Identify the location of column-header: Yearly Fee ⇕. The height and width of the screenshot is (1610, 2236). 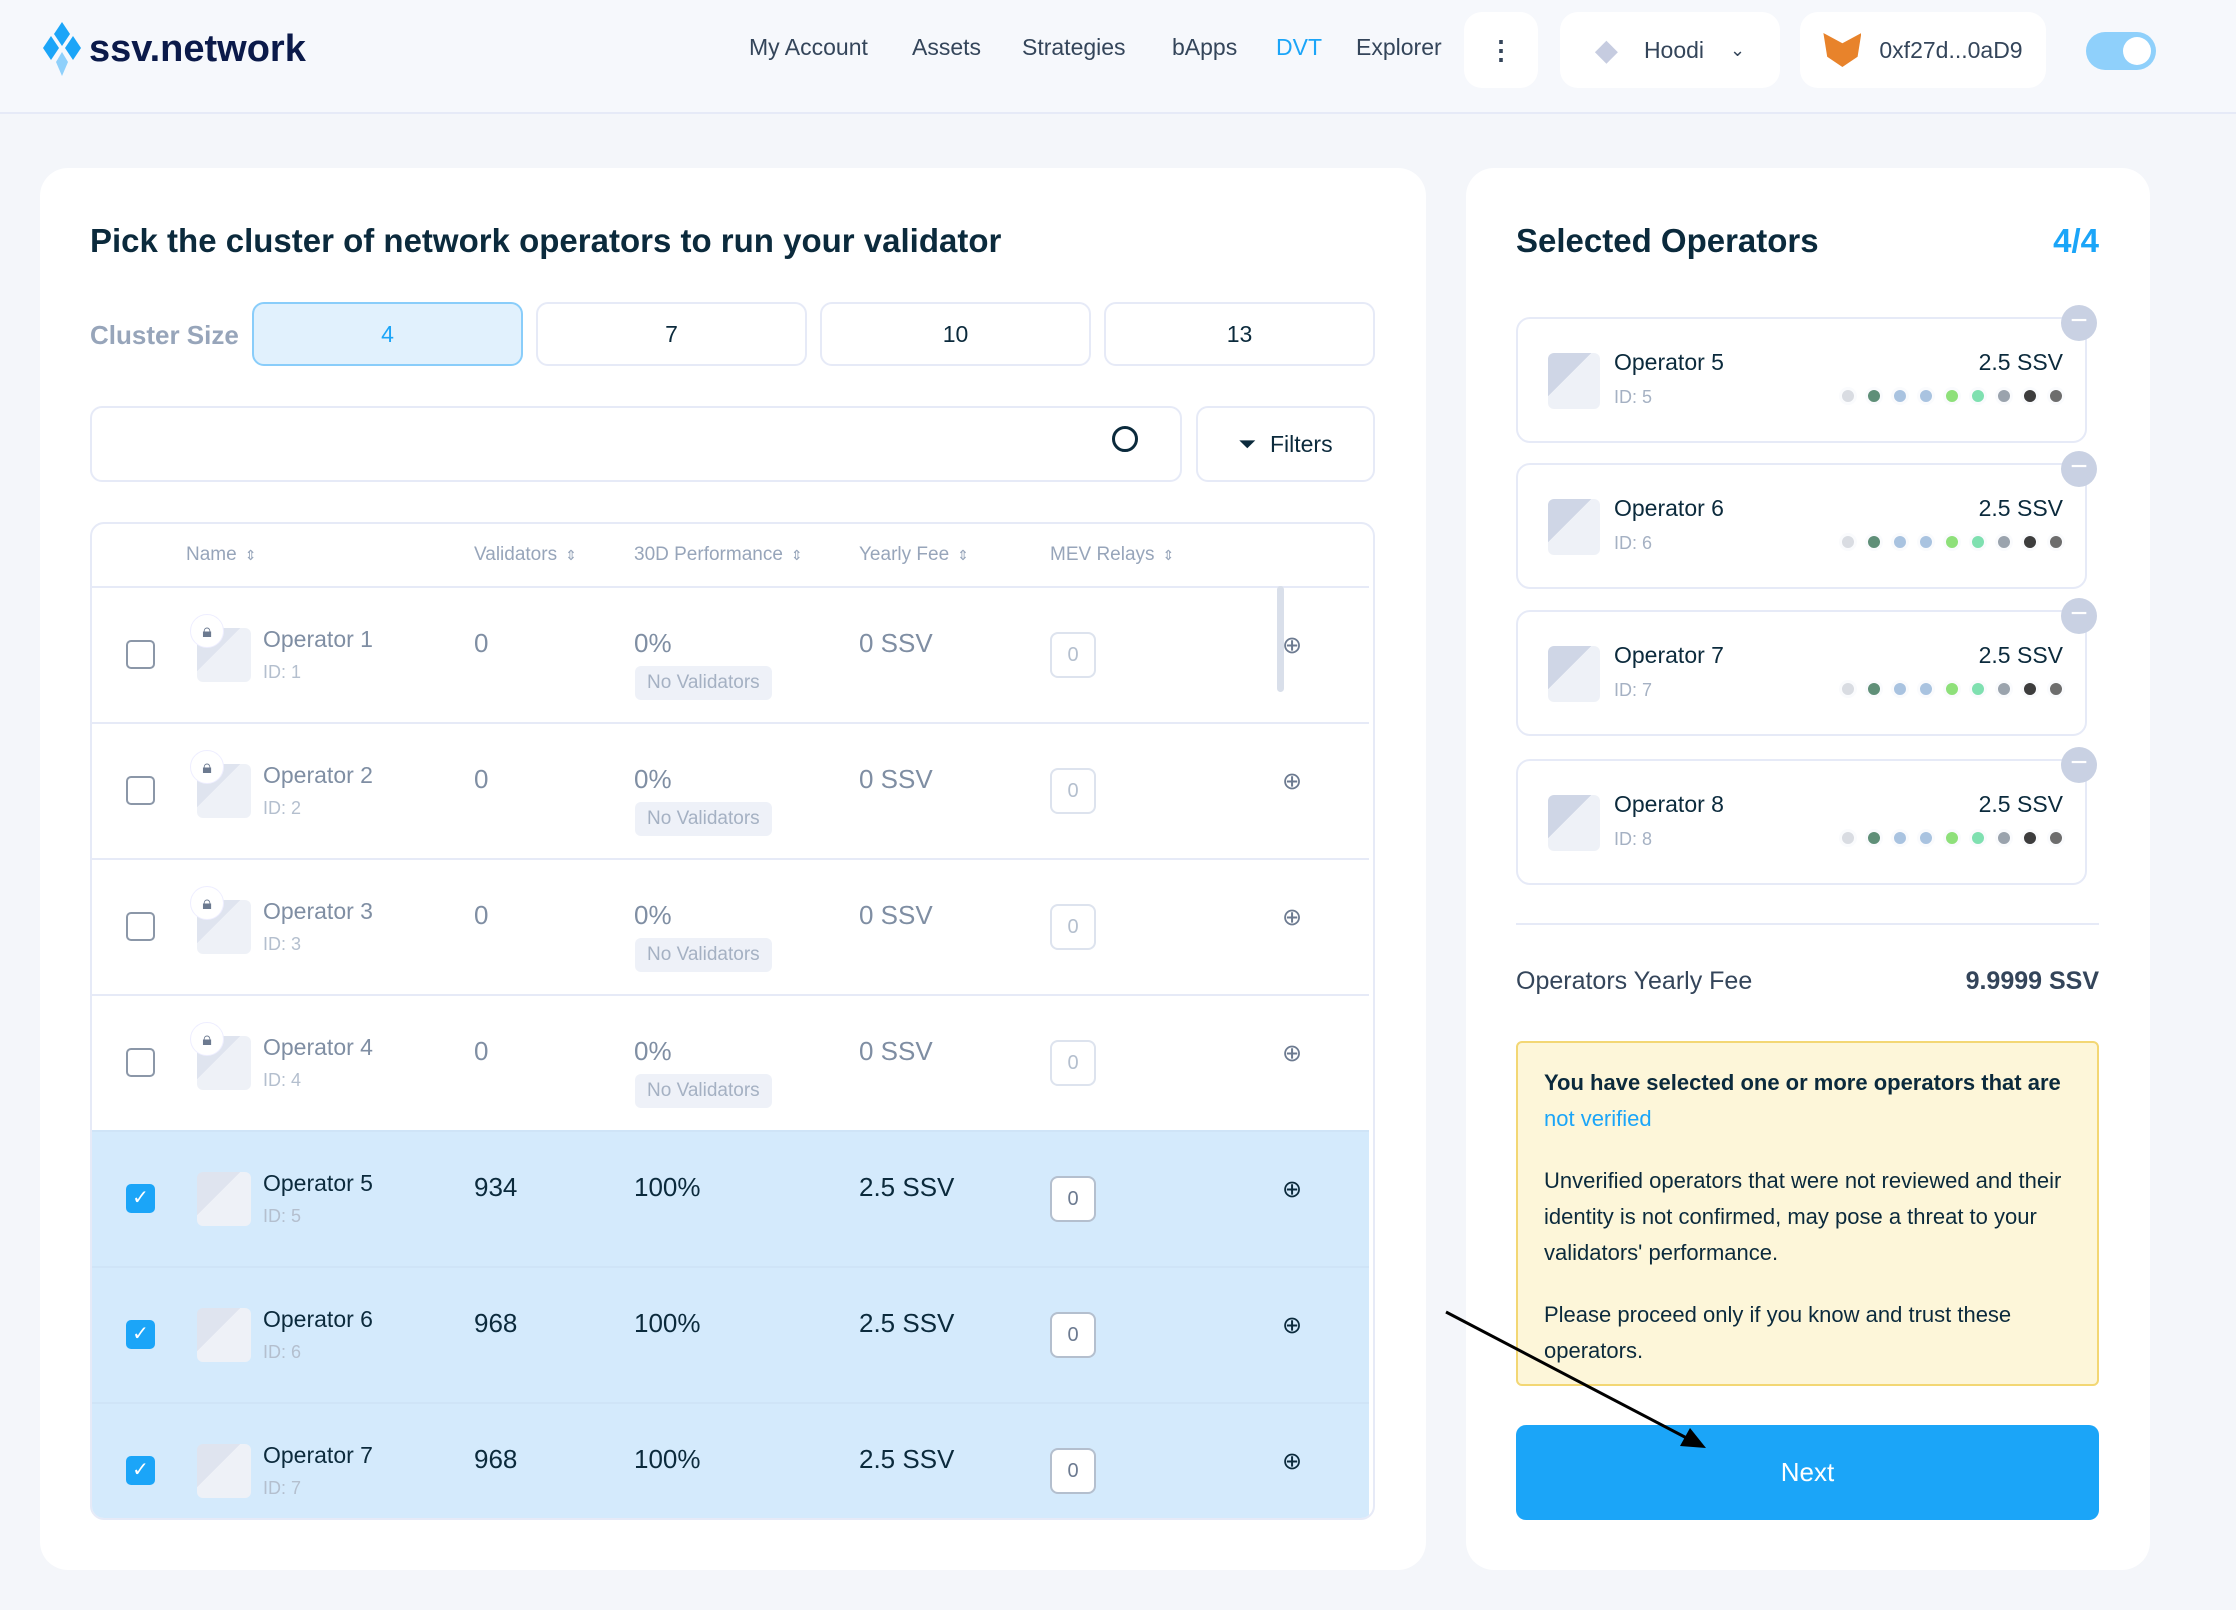
(914, 555).